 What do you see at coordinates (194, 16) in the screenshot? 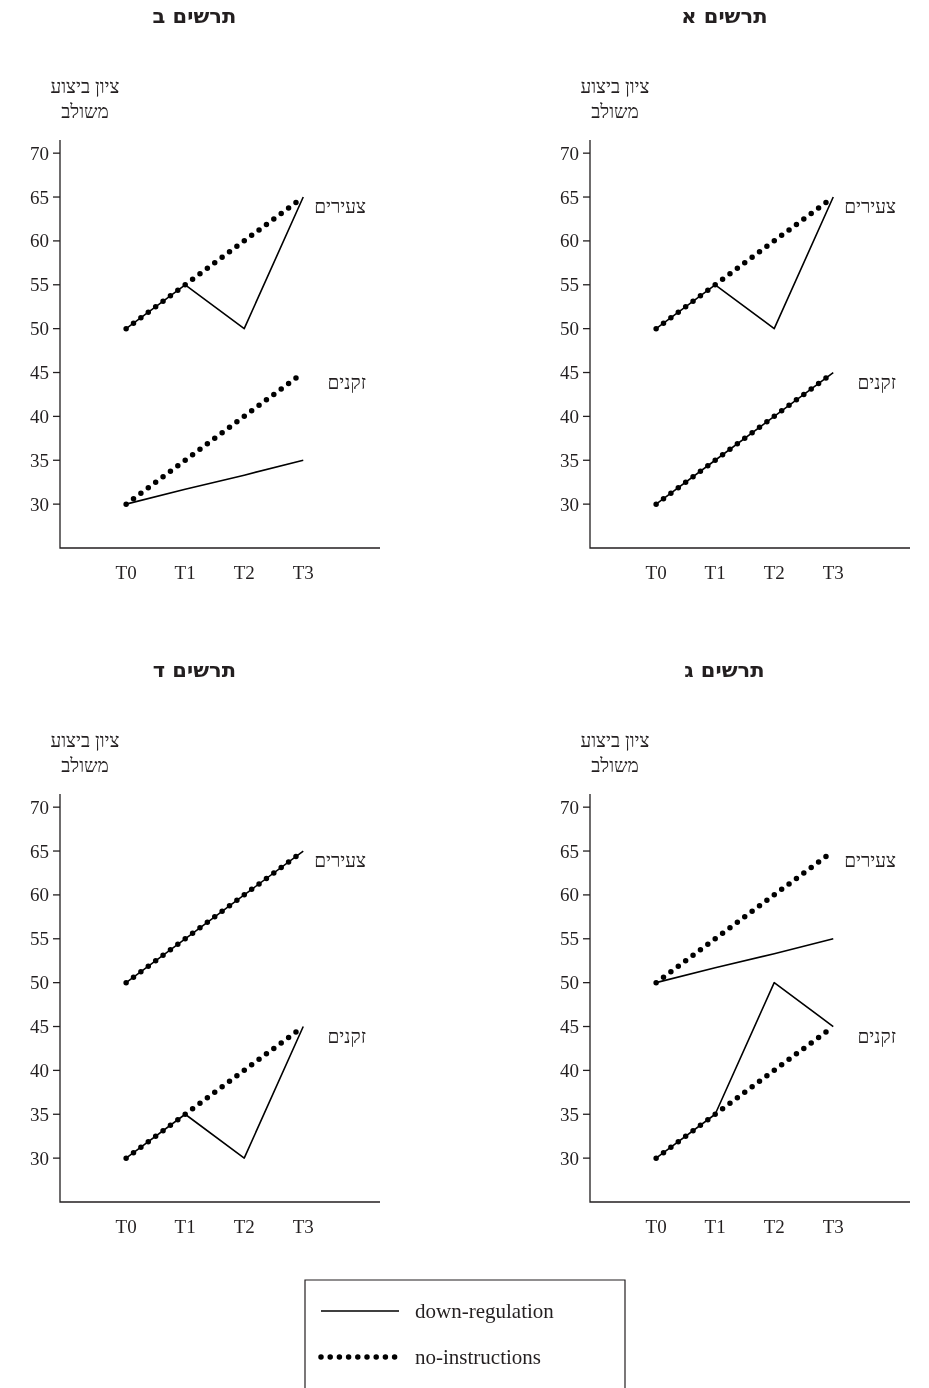
I see `chart-title: תרשים ב` at bounding box center [194, 16].